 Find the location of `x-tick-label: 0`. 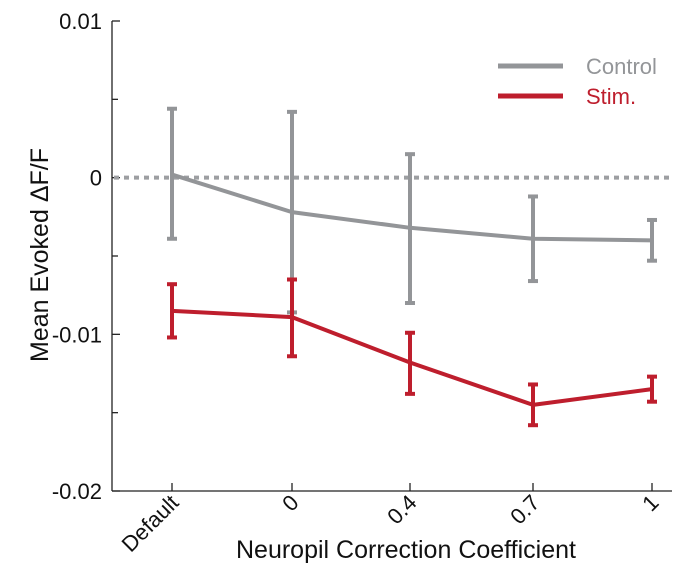

x-tick-label: 0 is located at coordinates (290, 503).